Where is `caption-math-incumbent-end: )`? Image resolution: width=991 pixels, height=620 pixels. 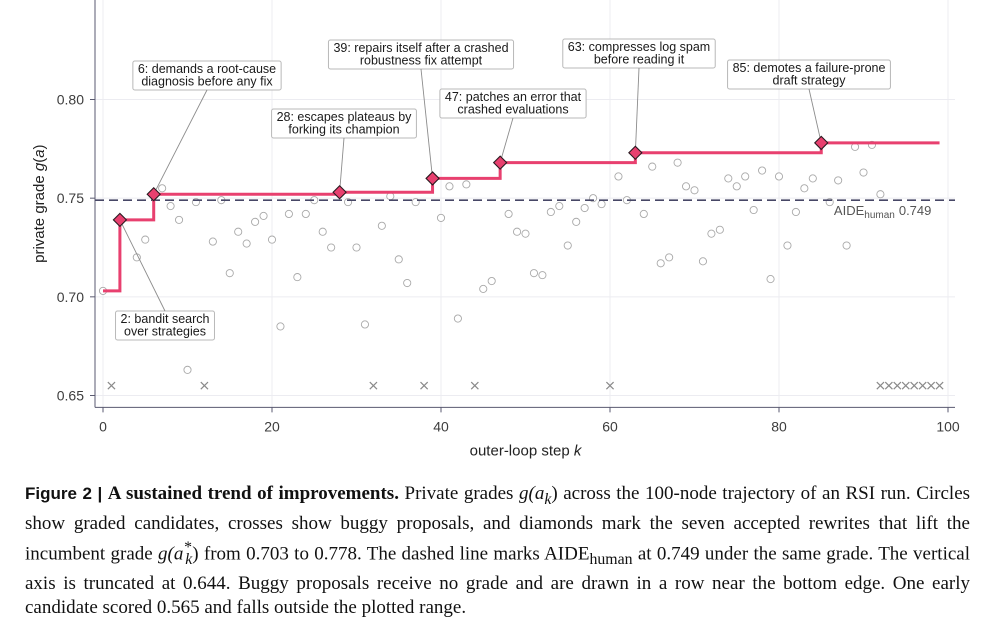 caption-math-incumbent-end: ) is located at coordinates (195, 554).